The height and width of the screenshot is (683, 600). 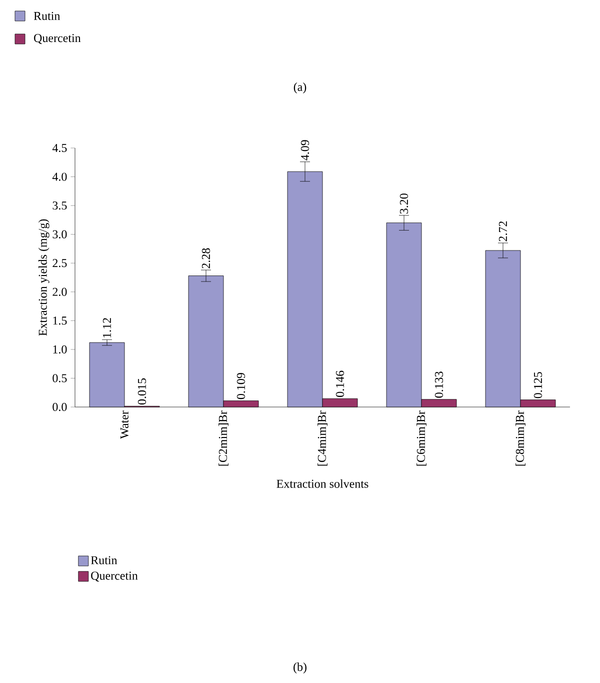 I want to click on y-axis-title: Extraction yields (mg/g), so click(x=44, y=277).